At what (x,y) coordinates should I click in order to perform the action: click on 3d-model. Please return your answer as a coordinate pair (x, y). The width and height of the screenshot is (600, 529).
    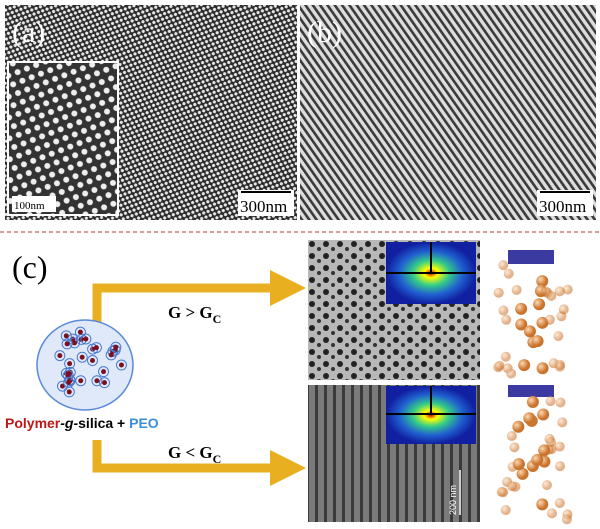
    Looking at the image, I should click on (533, 387).